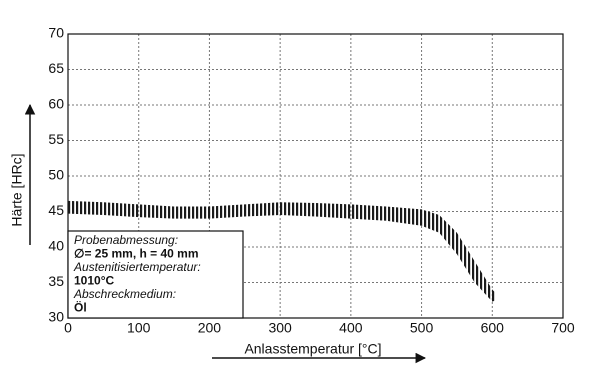  I want to click on y-axis-title: Härte [HRc], so click(17, 189).